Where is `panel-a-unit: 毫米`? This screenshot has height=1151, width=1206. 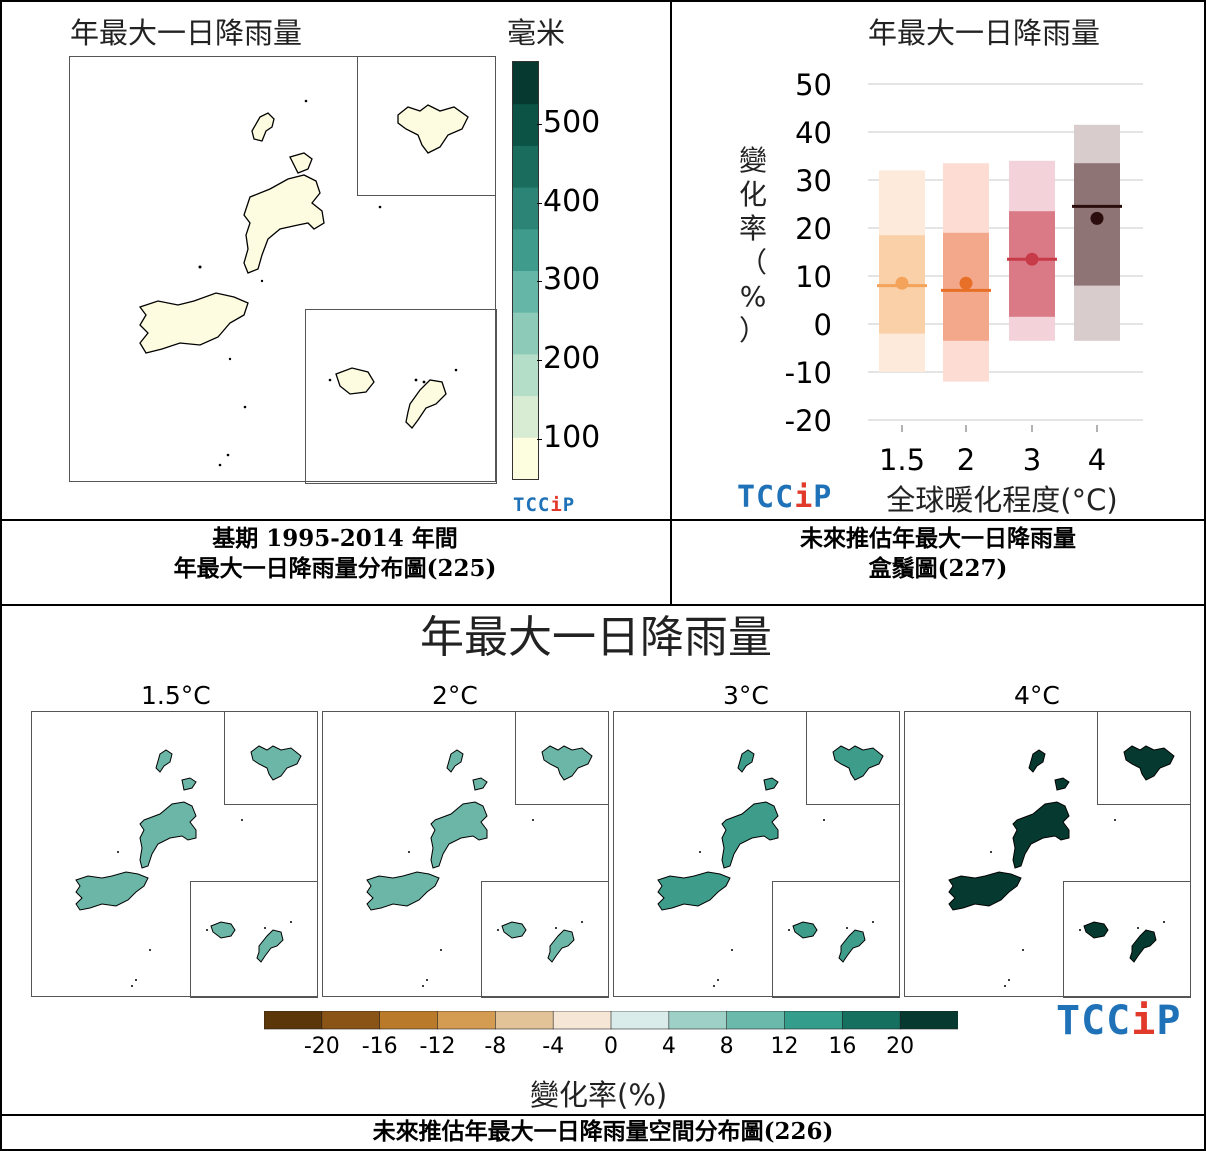 panel-a-unit: 毫米 is located at coordinates (536, 33).